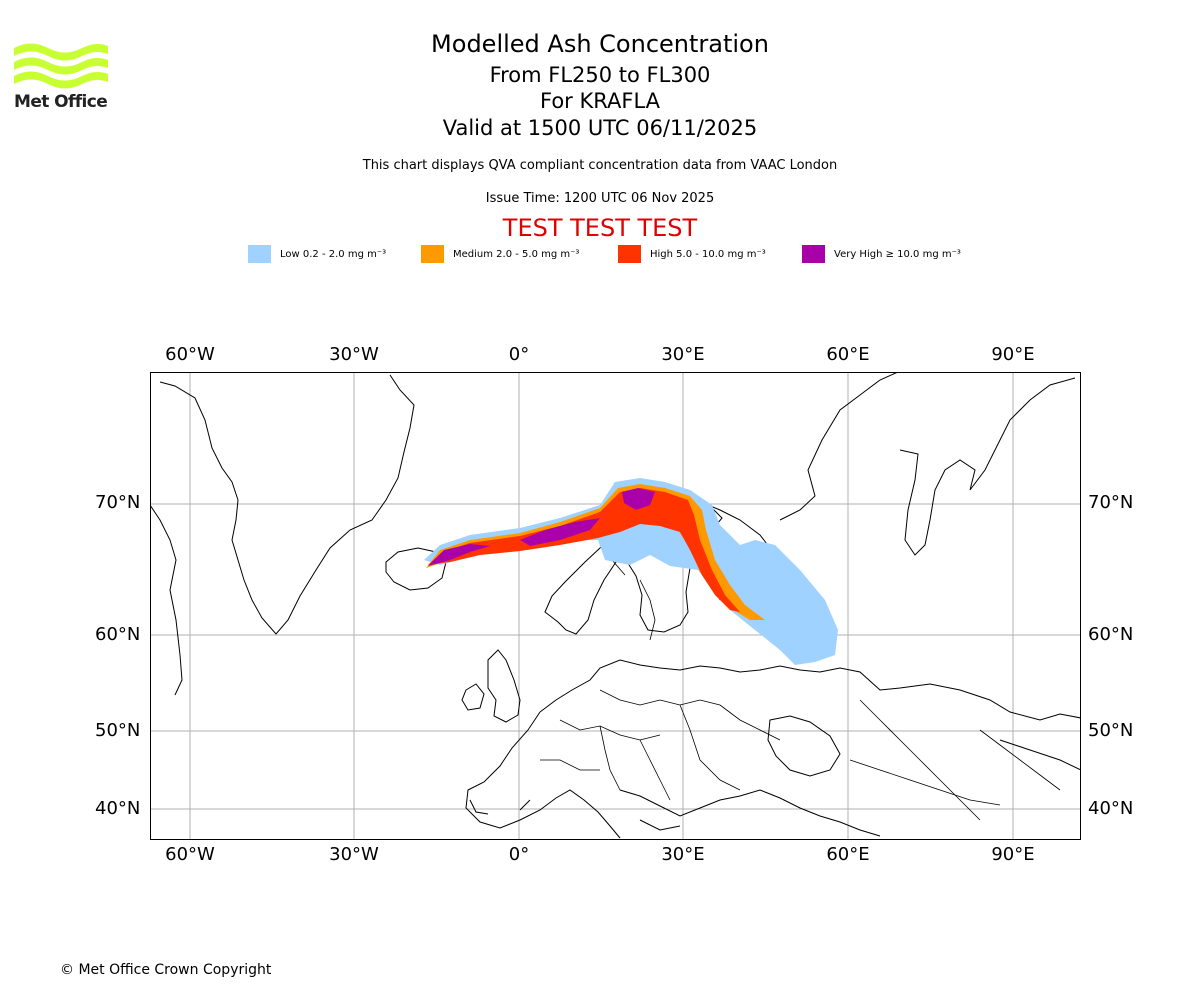 This screenshot has height=1000, width=1200. What do you see at coordinates (631, 571) in the screenshot?
I see `ash-plume` at bounding box center [631, 571].